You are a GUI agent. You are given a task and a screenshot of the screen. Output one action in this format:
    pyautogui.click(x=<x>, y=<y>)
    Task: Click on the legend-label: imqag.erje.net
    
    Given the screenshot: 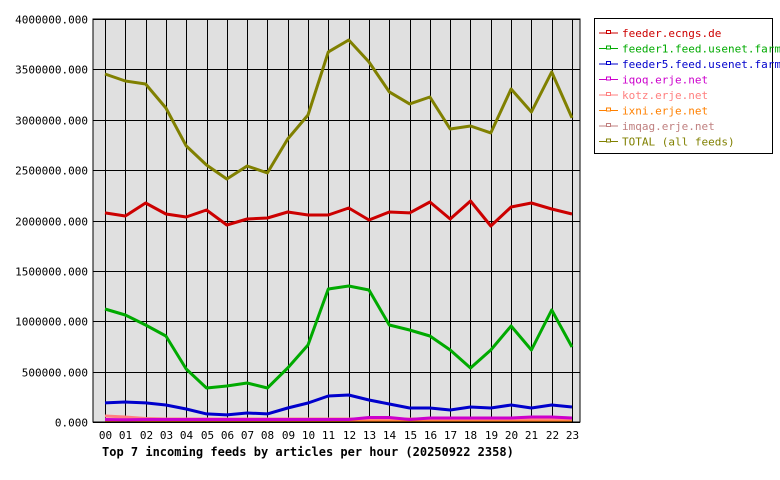 What is the action you would take?
    pyautogui.click(x=668, y=126)
    